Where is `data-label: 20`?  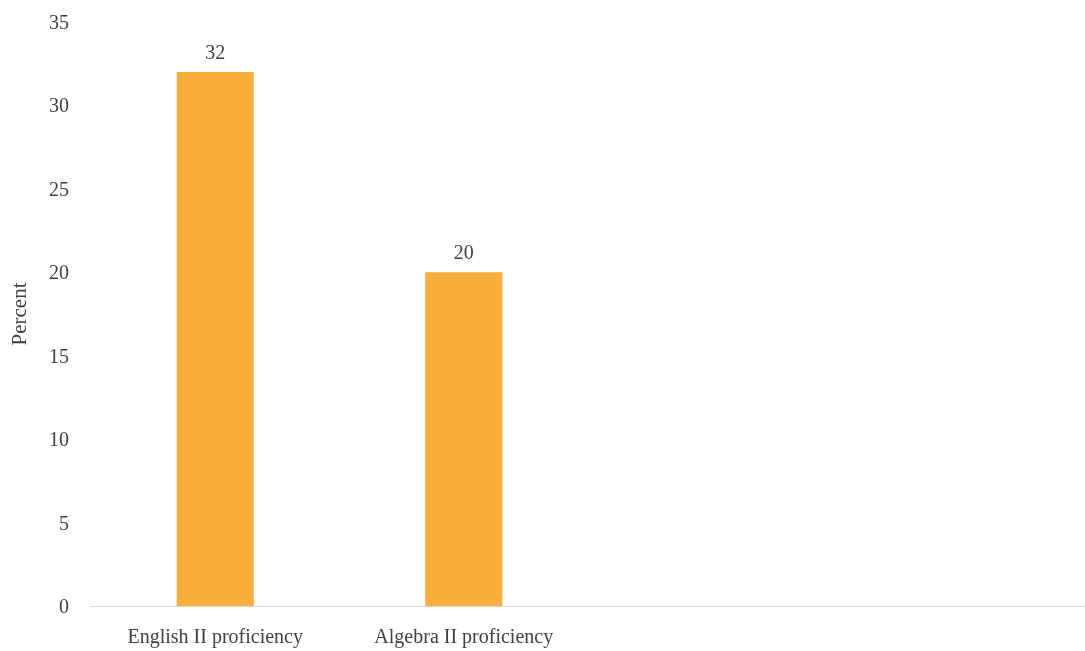 data-label: 20 is located at coordinates (463, 252).